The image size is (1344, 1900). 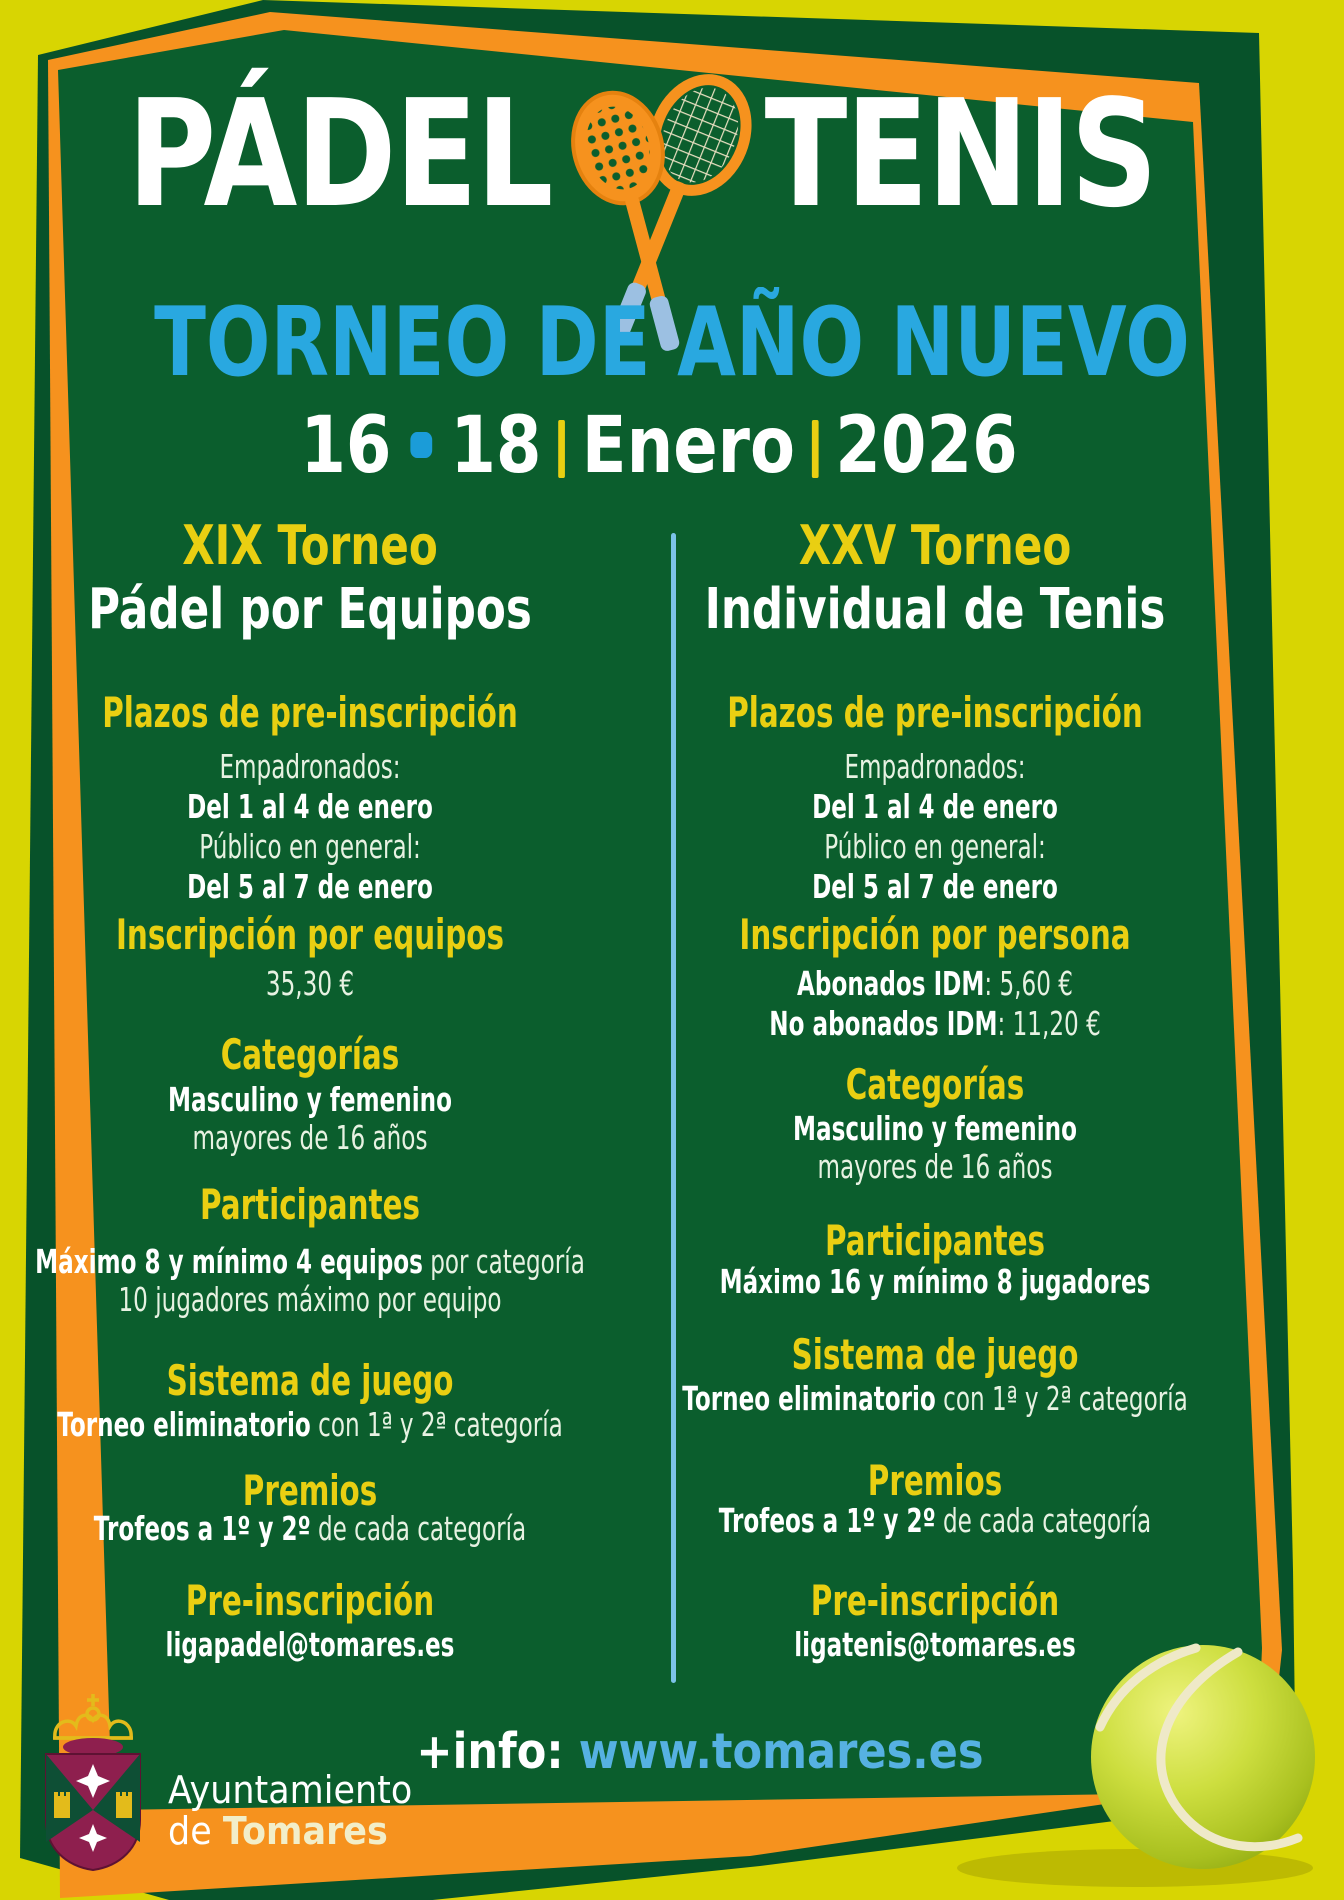 What do you see at coordinates (1049, 1023) in the screenshot?
I see `section-line-text: : 11,20 €` at bounding box center [1049, 1023].